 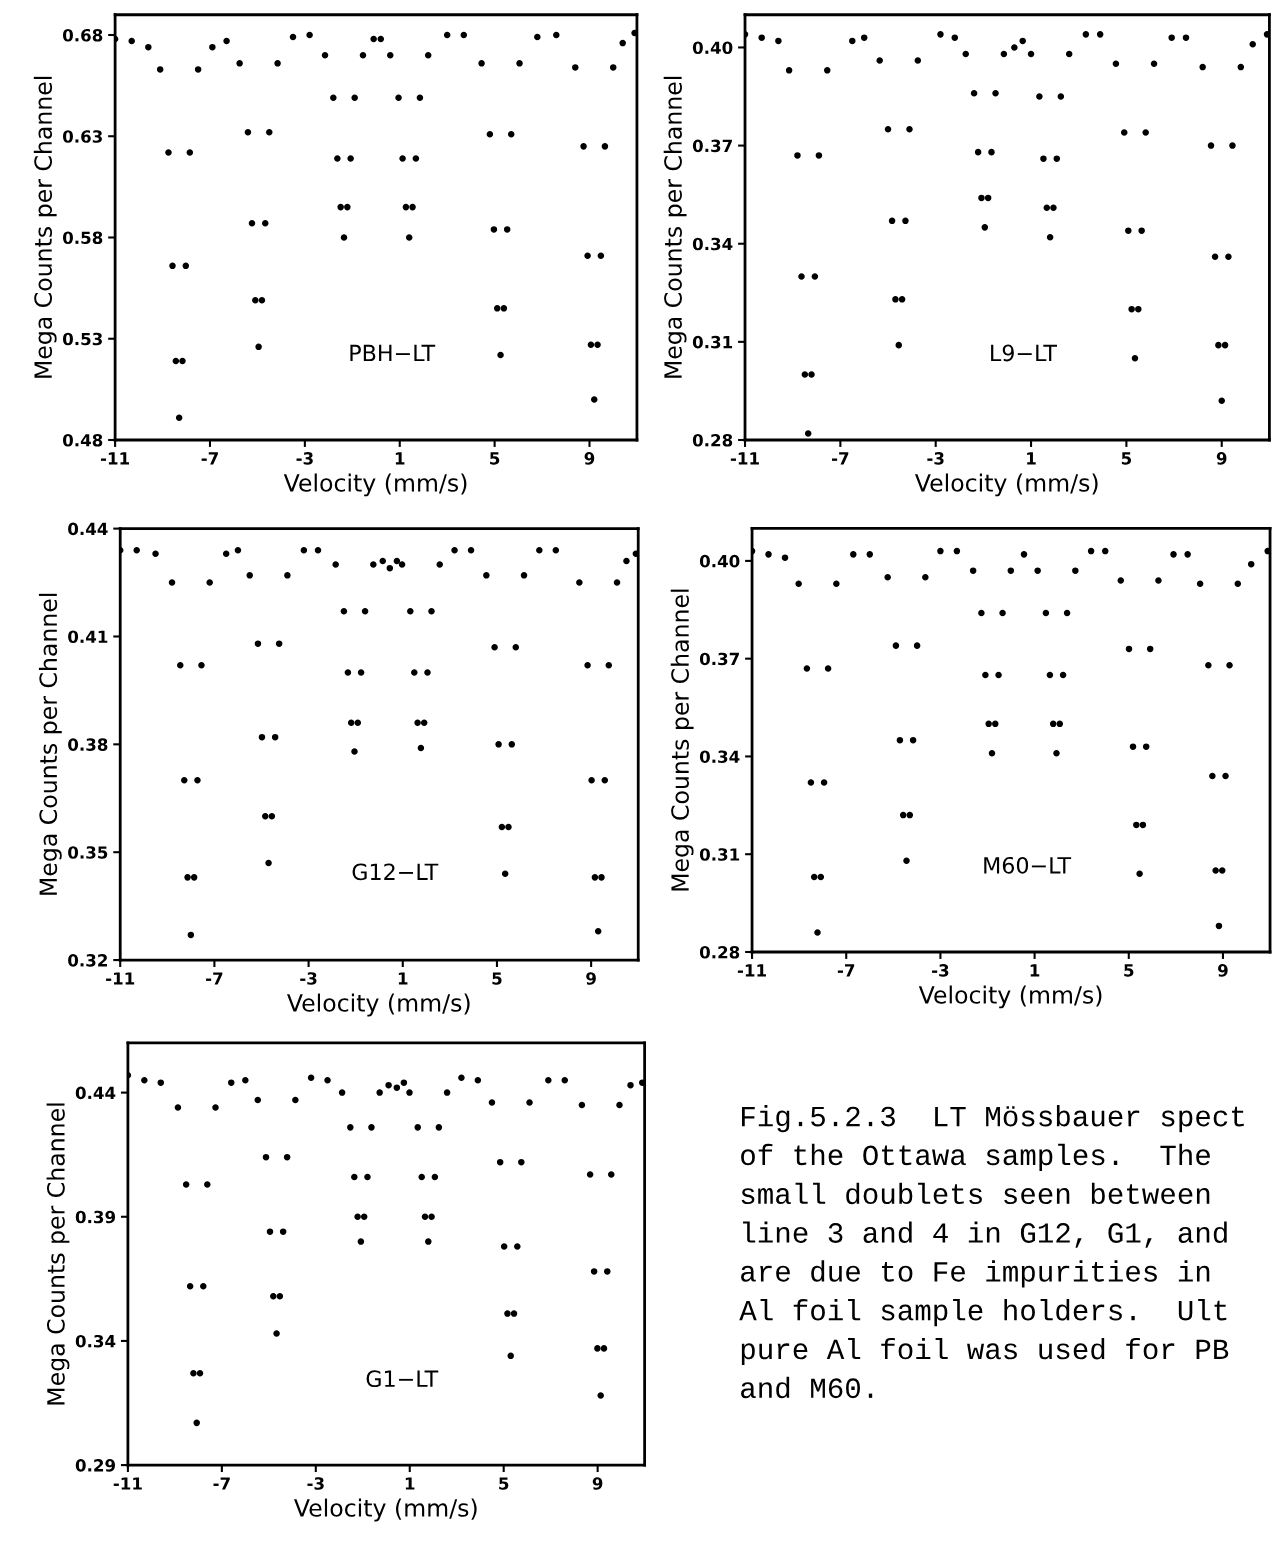 I want to click on y-tick-label: 0.41, so click(x=88, y=637).